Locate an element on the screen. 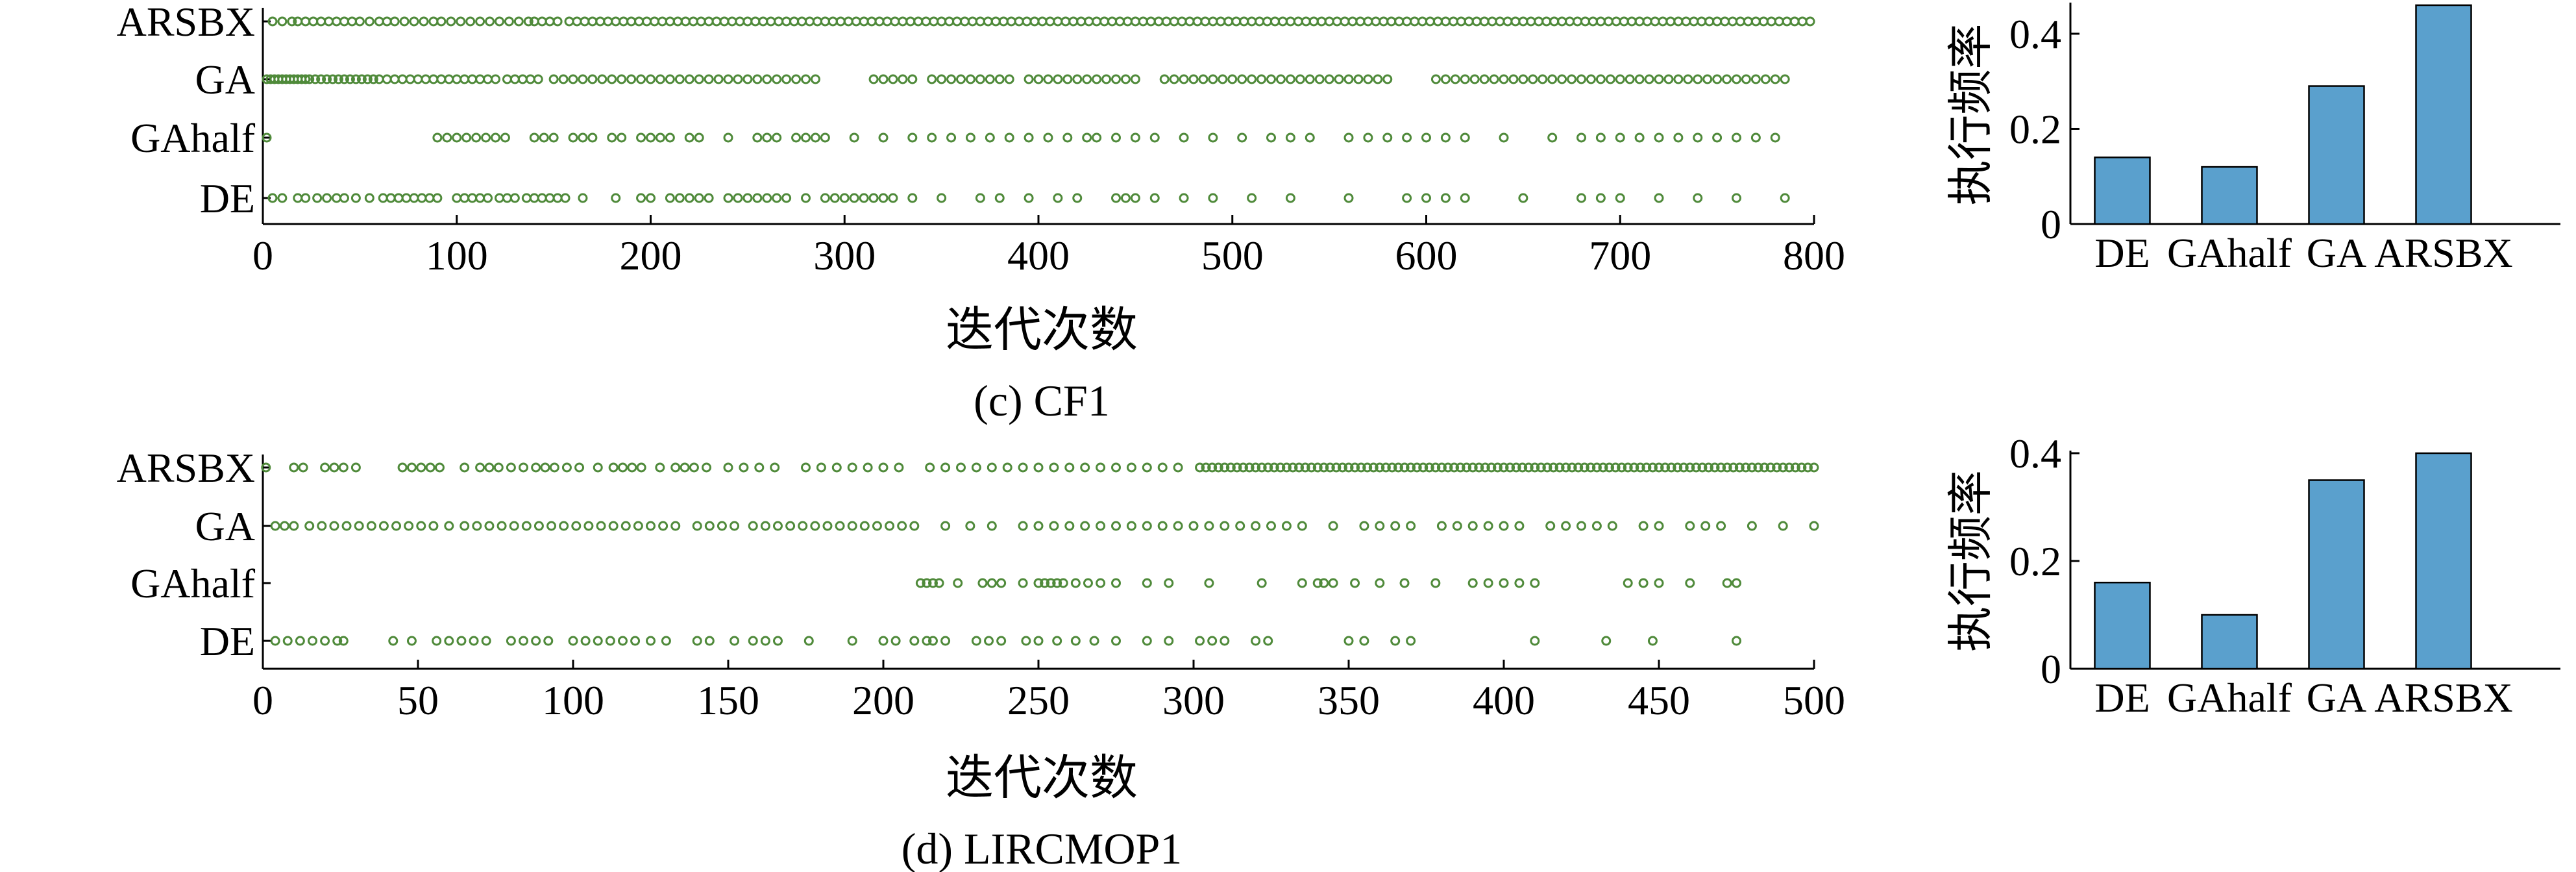 The image size is (2576, 872). bar-x-tick-label: GAhalf is located at coordinates (2229, 253).